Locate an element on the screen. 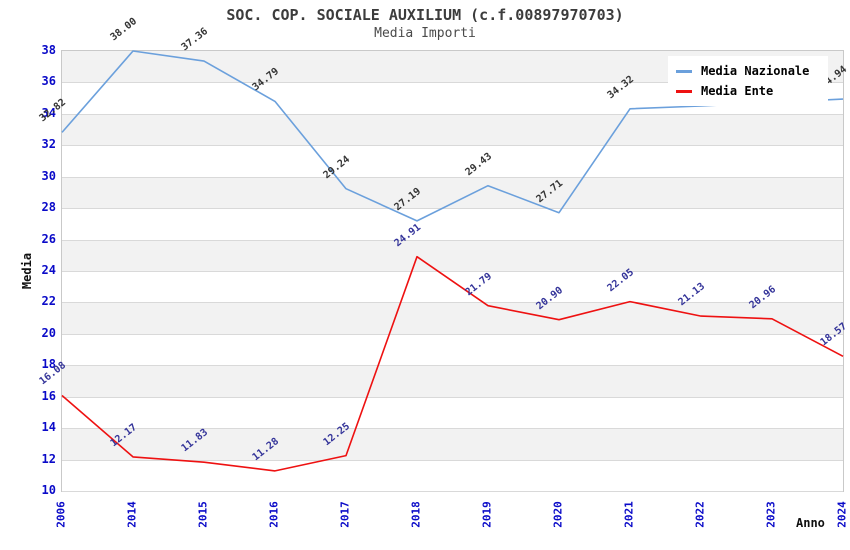 The width and height of the screenshot is (850, 550). legend-label: Media Ente is located at coordinates (737, 91).